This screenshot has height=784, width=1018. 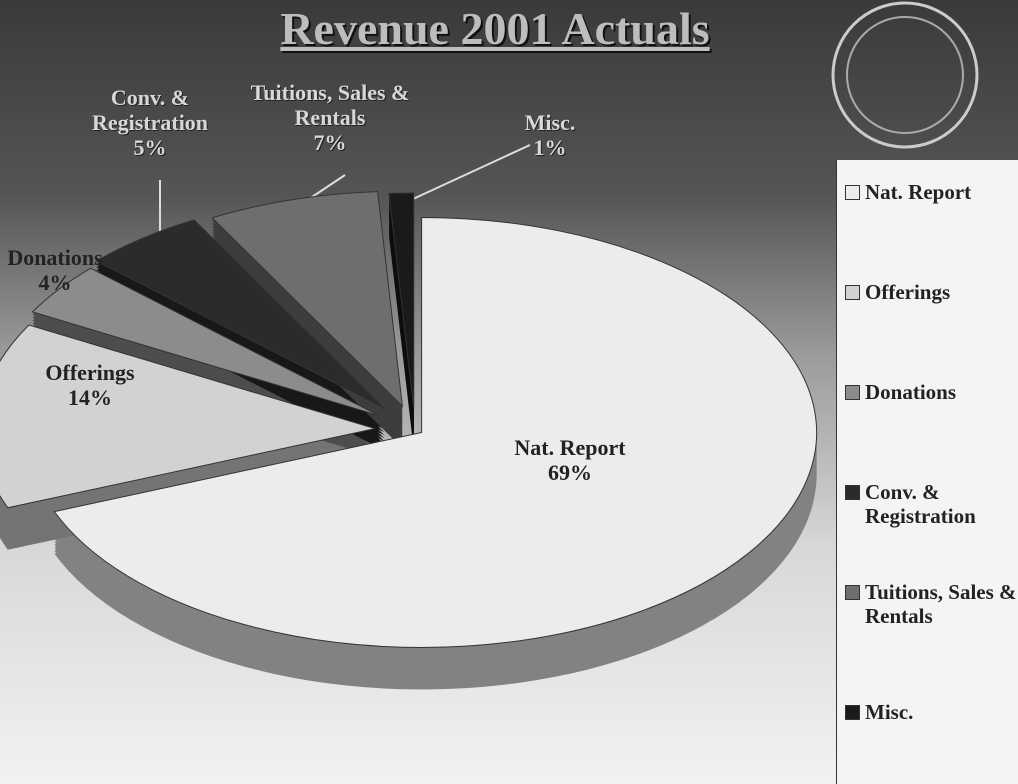 What do you see at coordinates (465, 175) in the screenshot?
I see `leader-line` at bounding box center [465, 175].